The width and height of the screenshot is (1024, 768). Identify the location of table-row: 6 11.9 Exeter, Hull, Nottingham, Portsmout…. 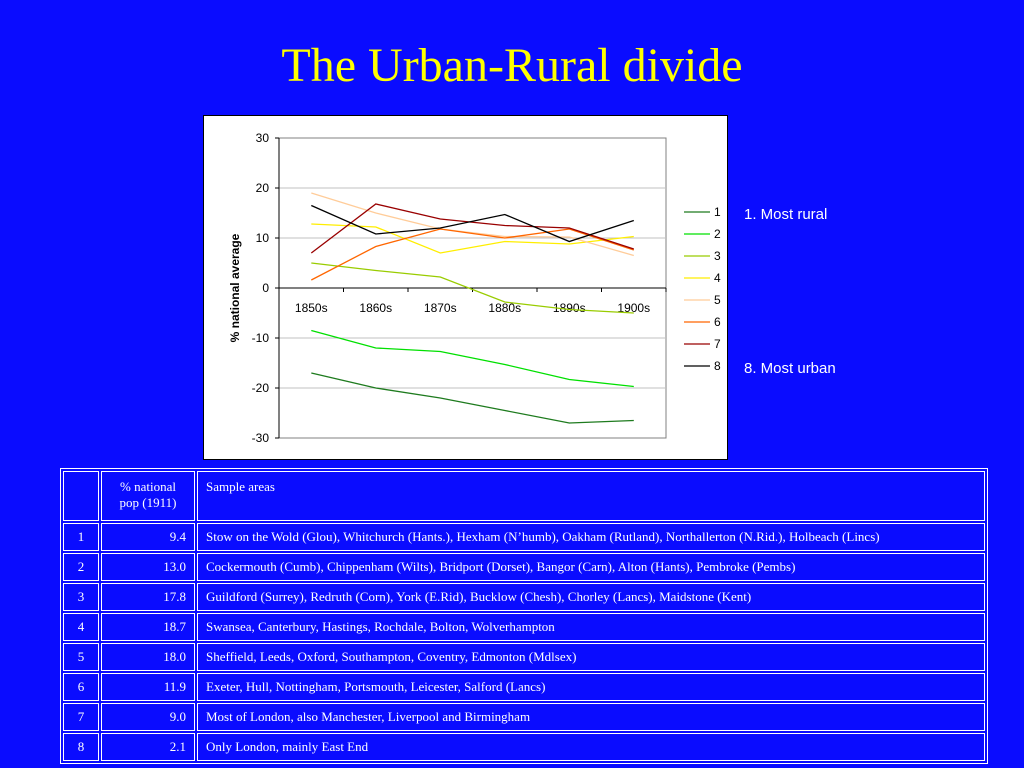
(524, 687).